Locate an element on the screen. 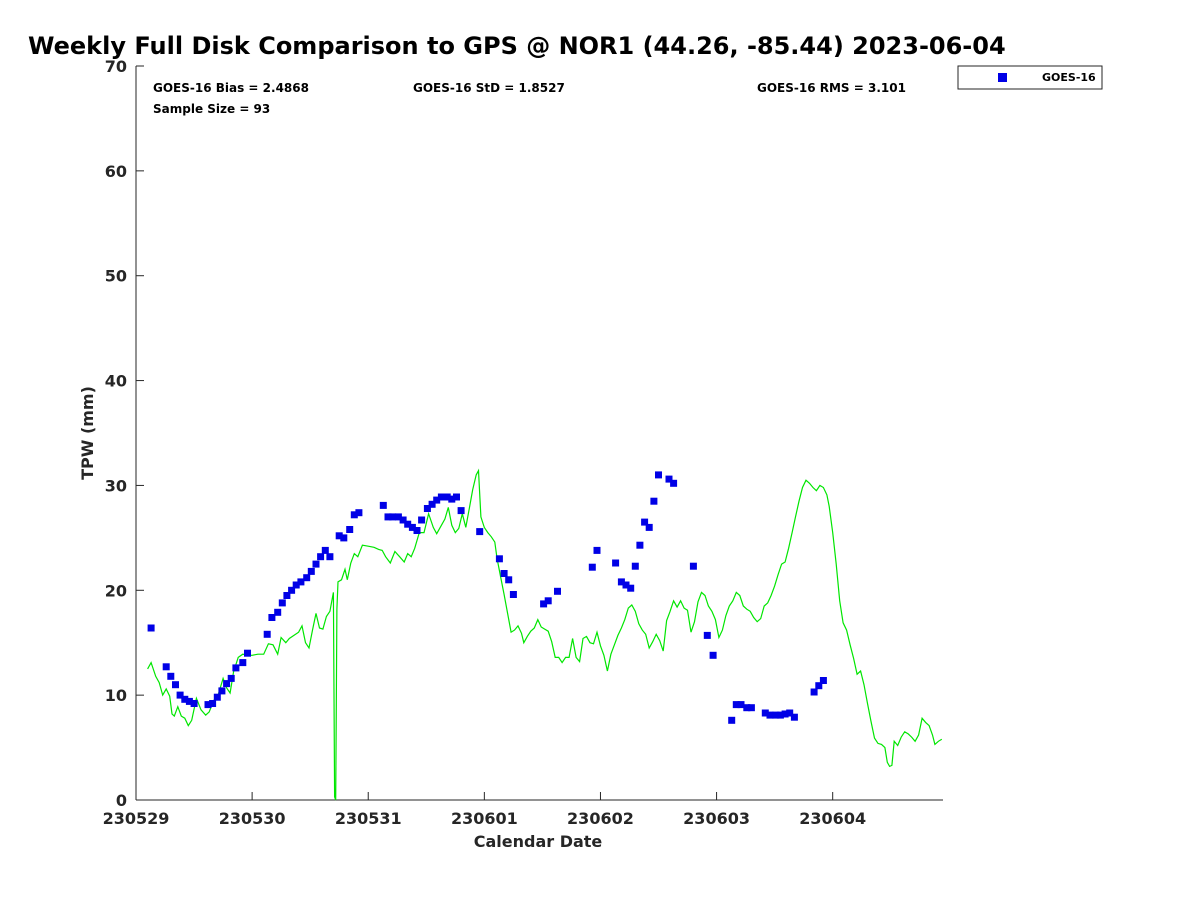 The width and height of the screenshot is (1200, 900). legend-box is located at coordinates (1030, 77).